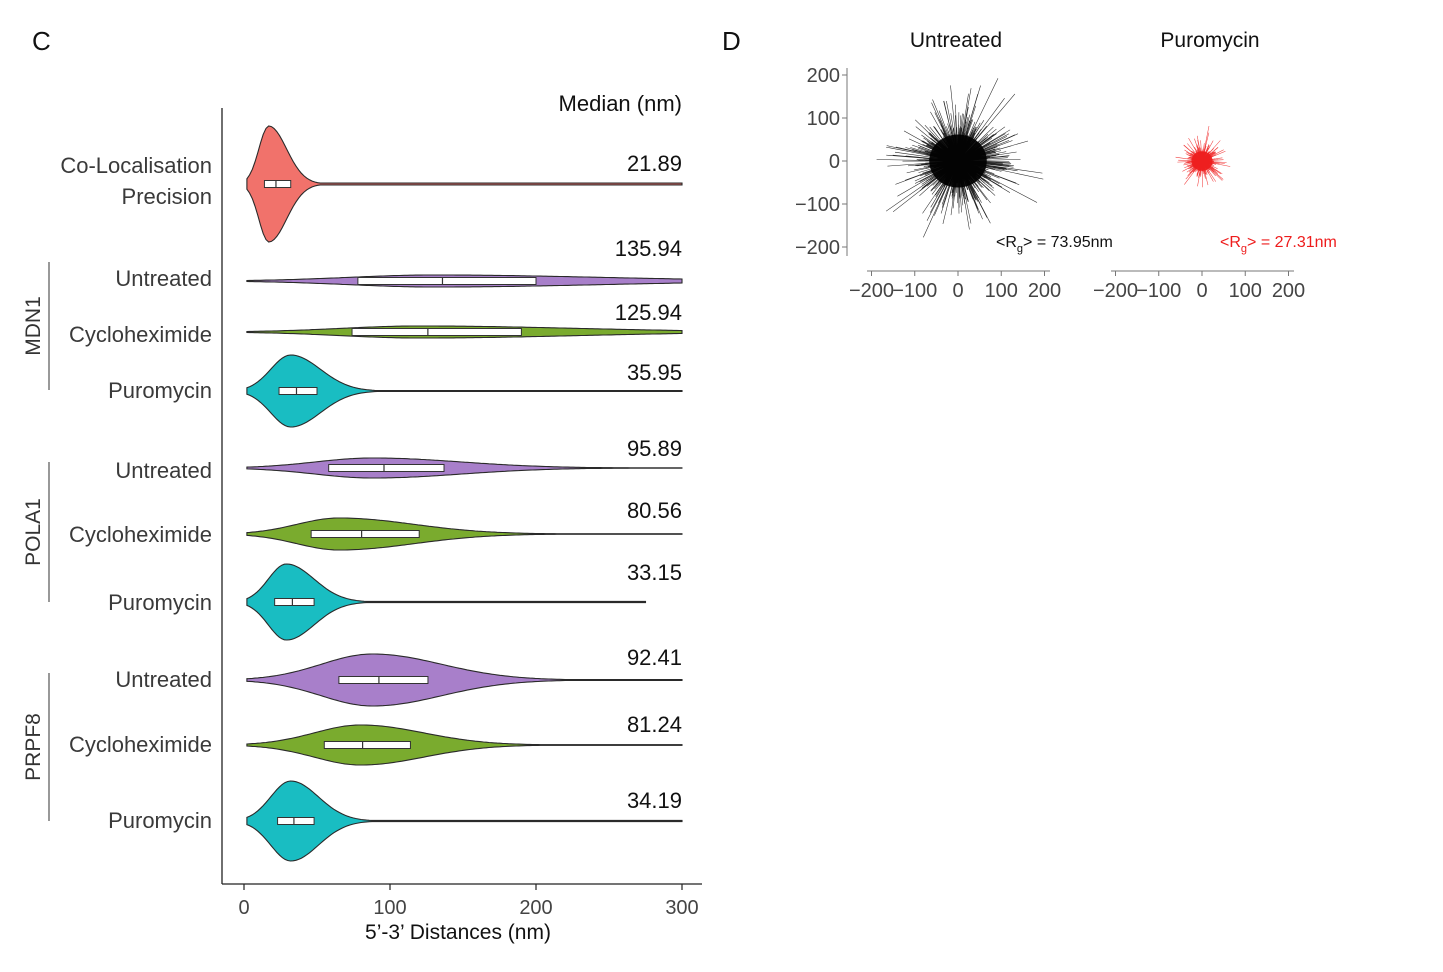  What do you see at coordinates (817, 248) in the screenshot?
I see `y-tick-label: −200` at bounding box center [817, 248].